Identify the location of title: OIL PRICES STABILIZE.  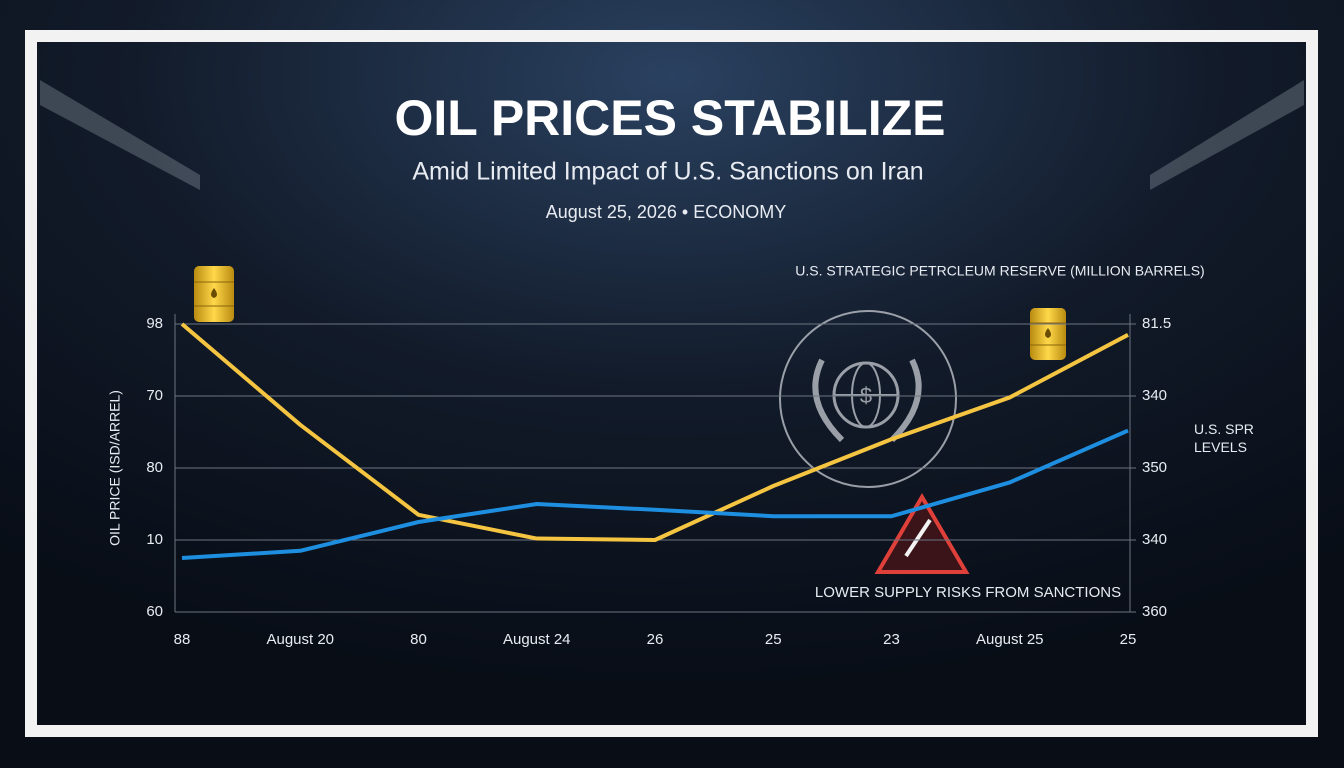
(670, 118).